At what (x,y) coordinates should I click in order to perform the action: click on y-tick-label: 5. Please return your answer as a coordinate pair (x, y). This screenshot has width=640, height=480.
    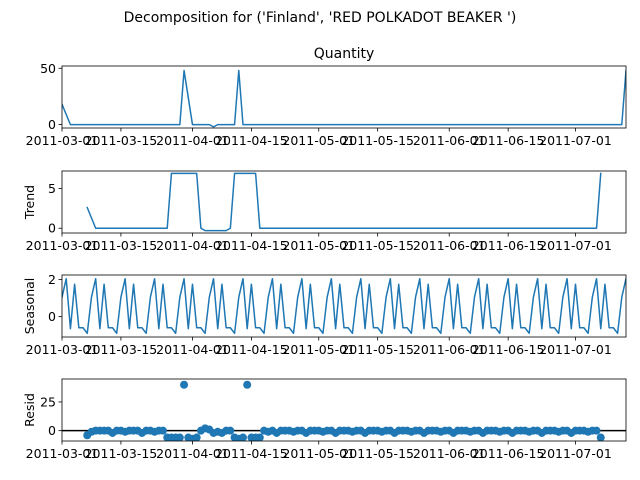
    Looking at the image, I should click on (52, 188).